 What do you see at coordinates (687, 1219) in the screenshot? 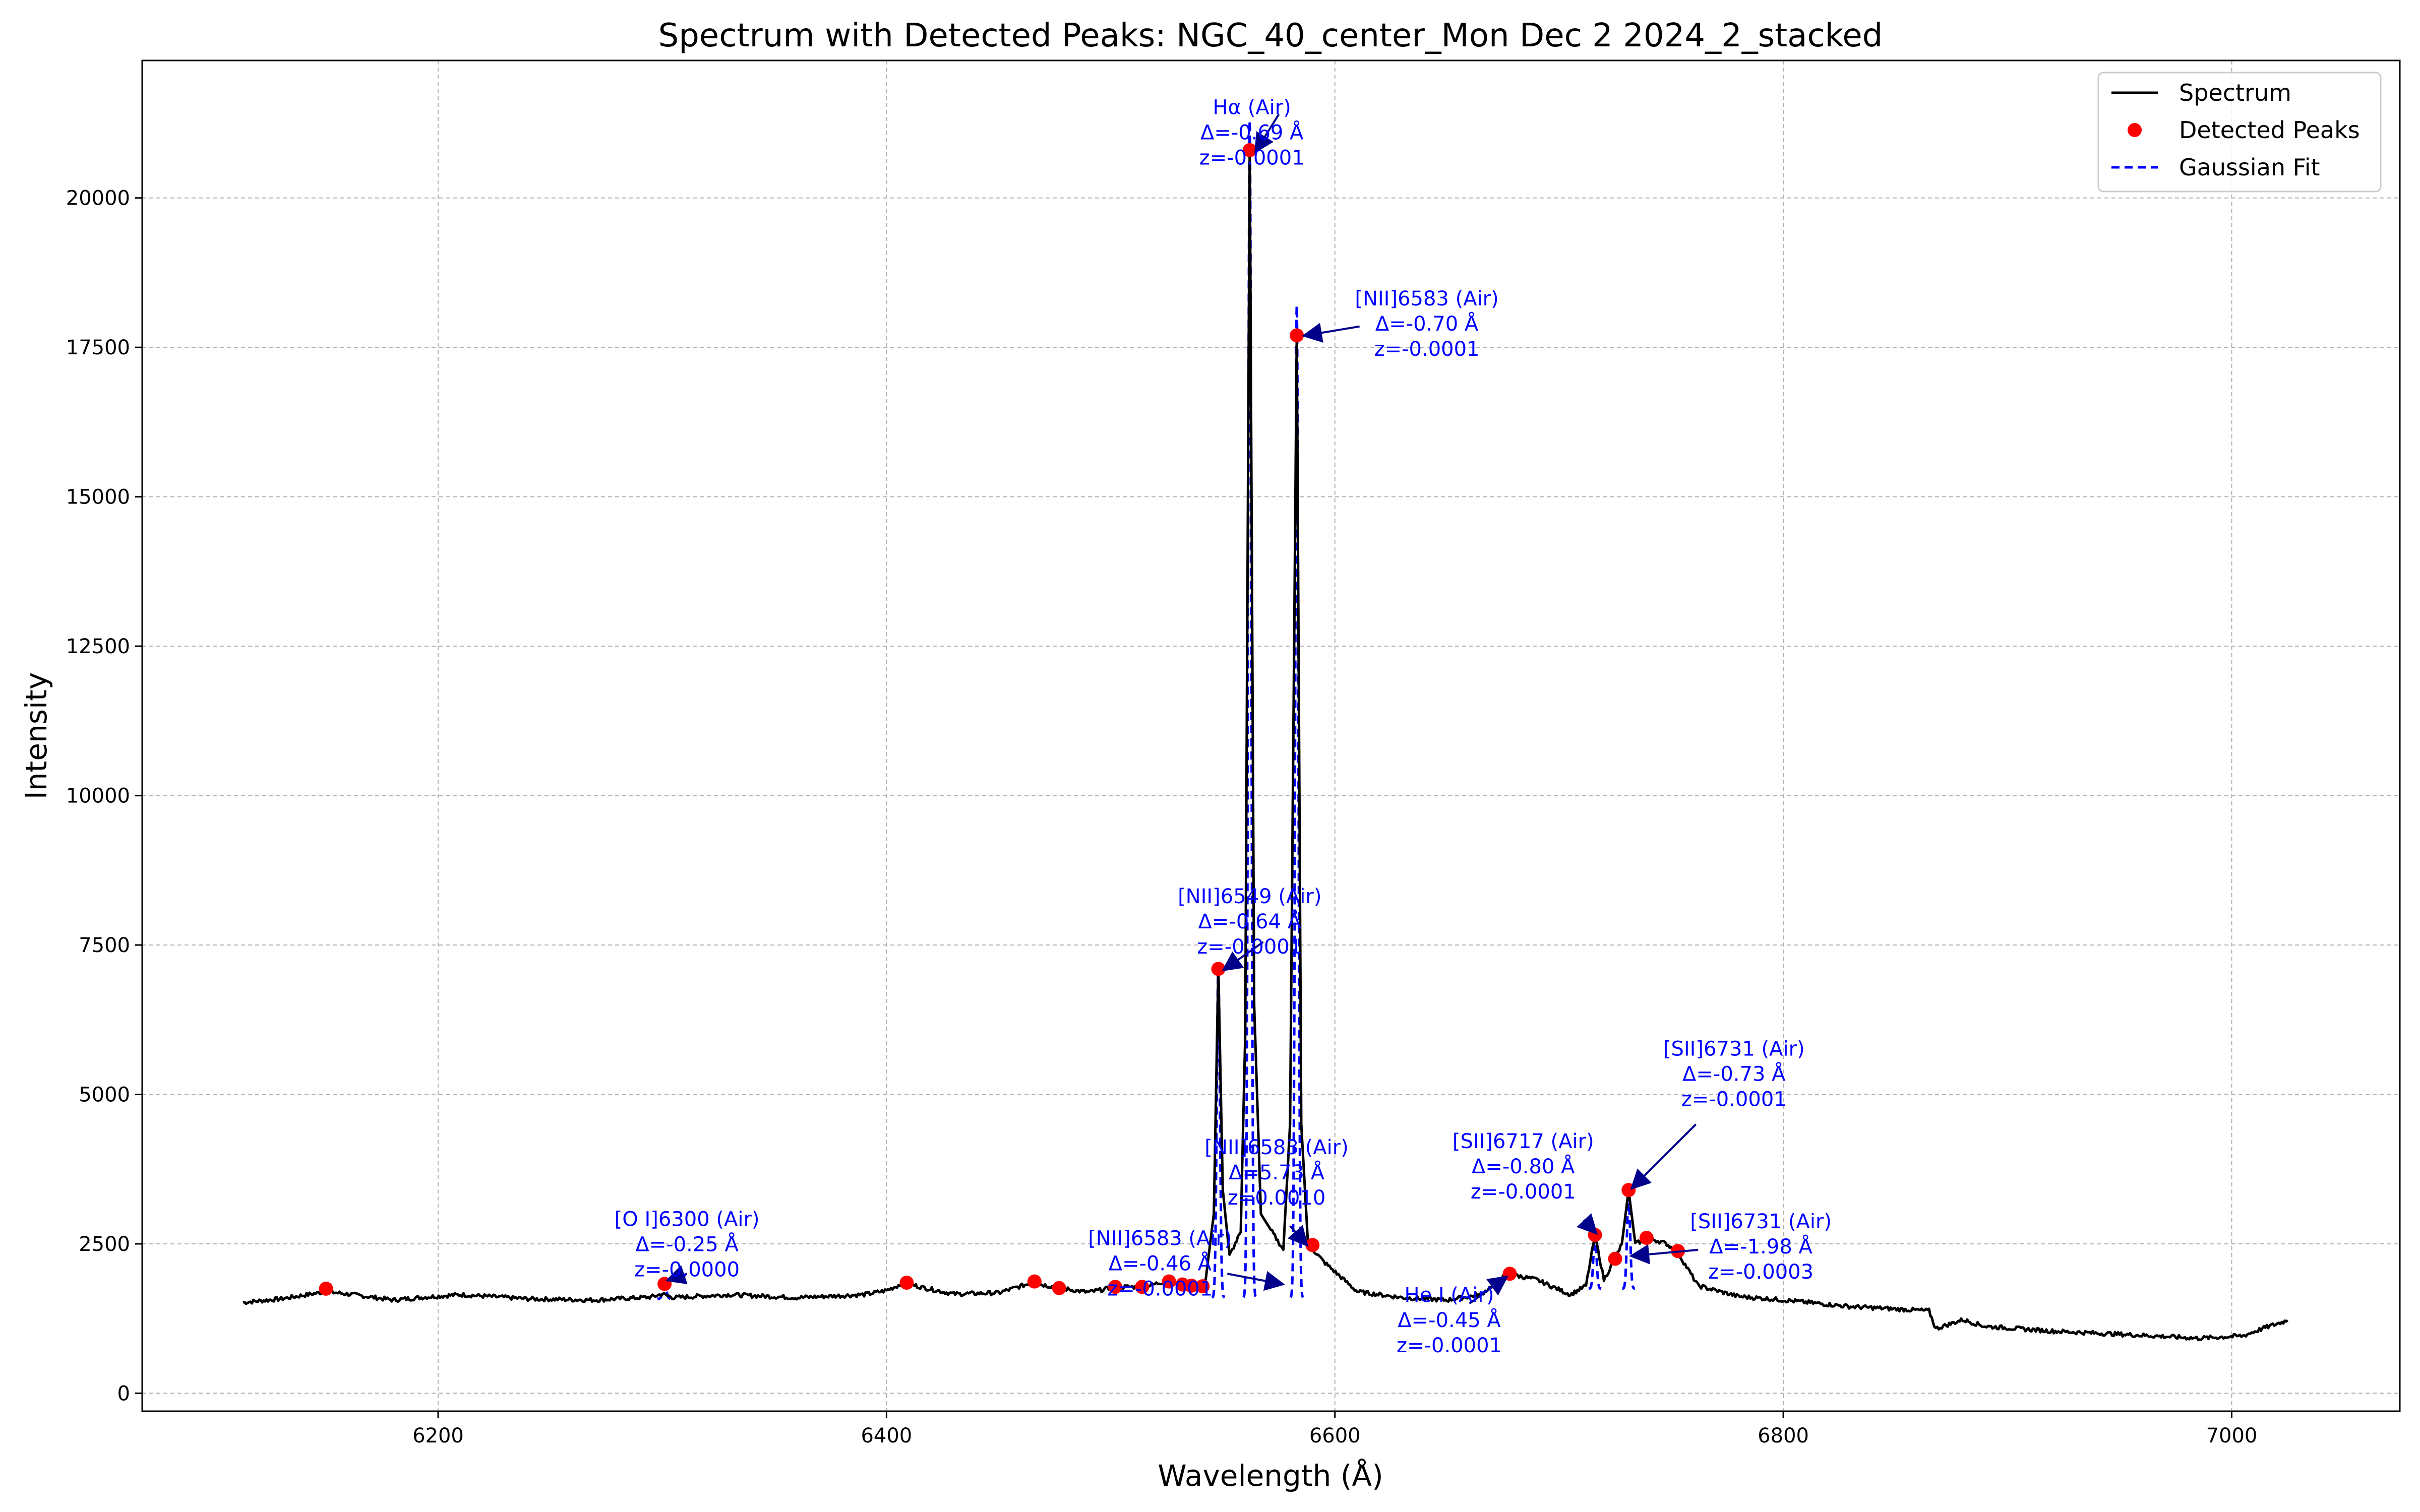
I see `annotation-text: [O I]6300 (Air)` at bounding box center [687, 1219].